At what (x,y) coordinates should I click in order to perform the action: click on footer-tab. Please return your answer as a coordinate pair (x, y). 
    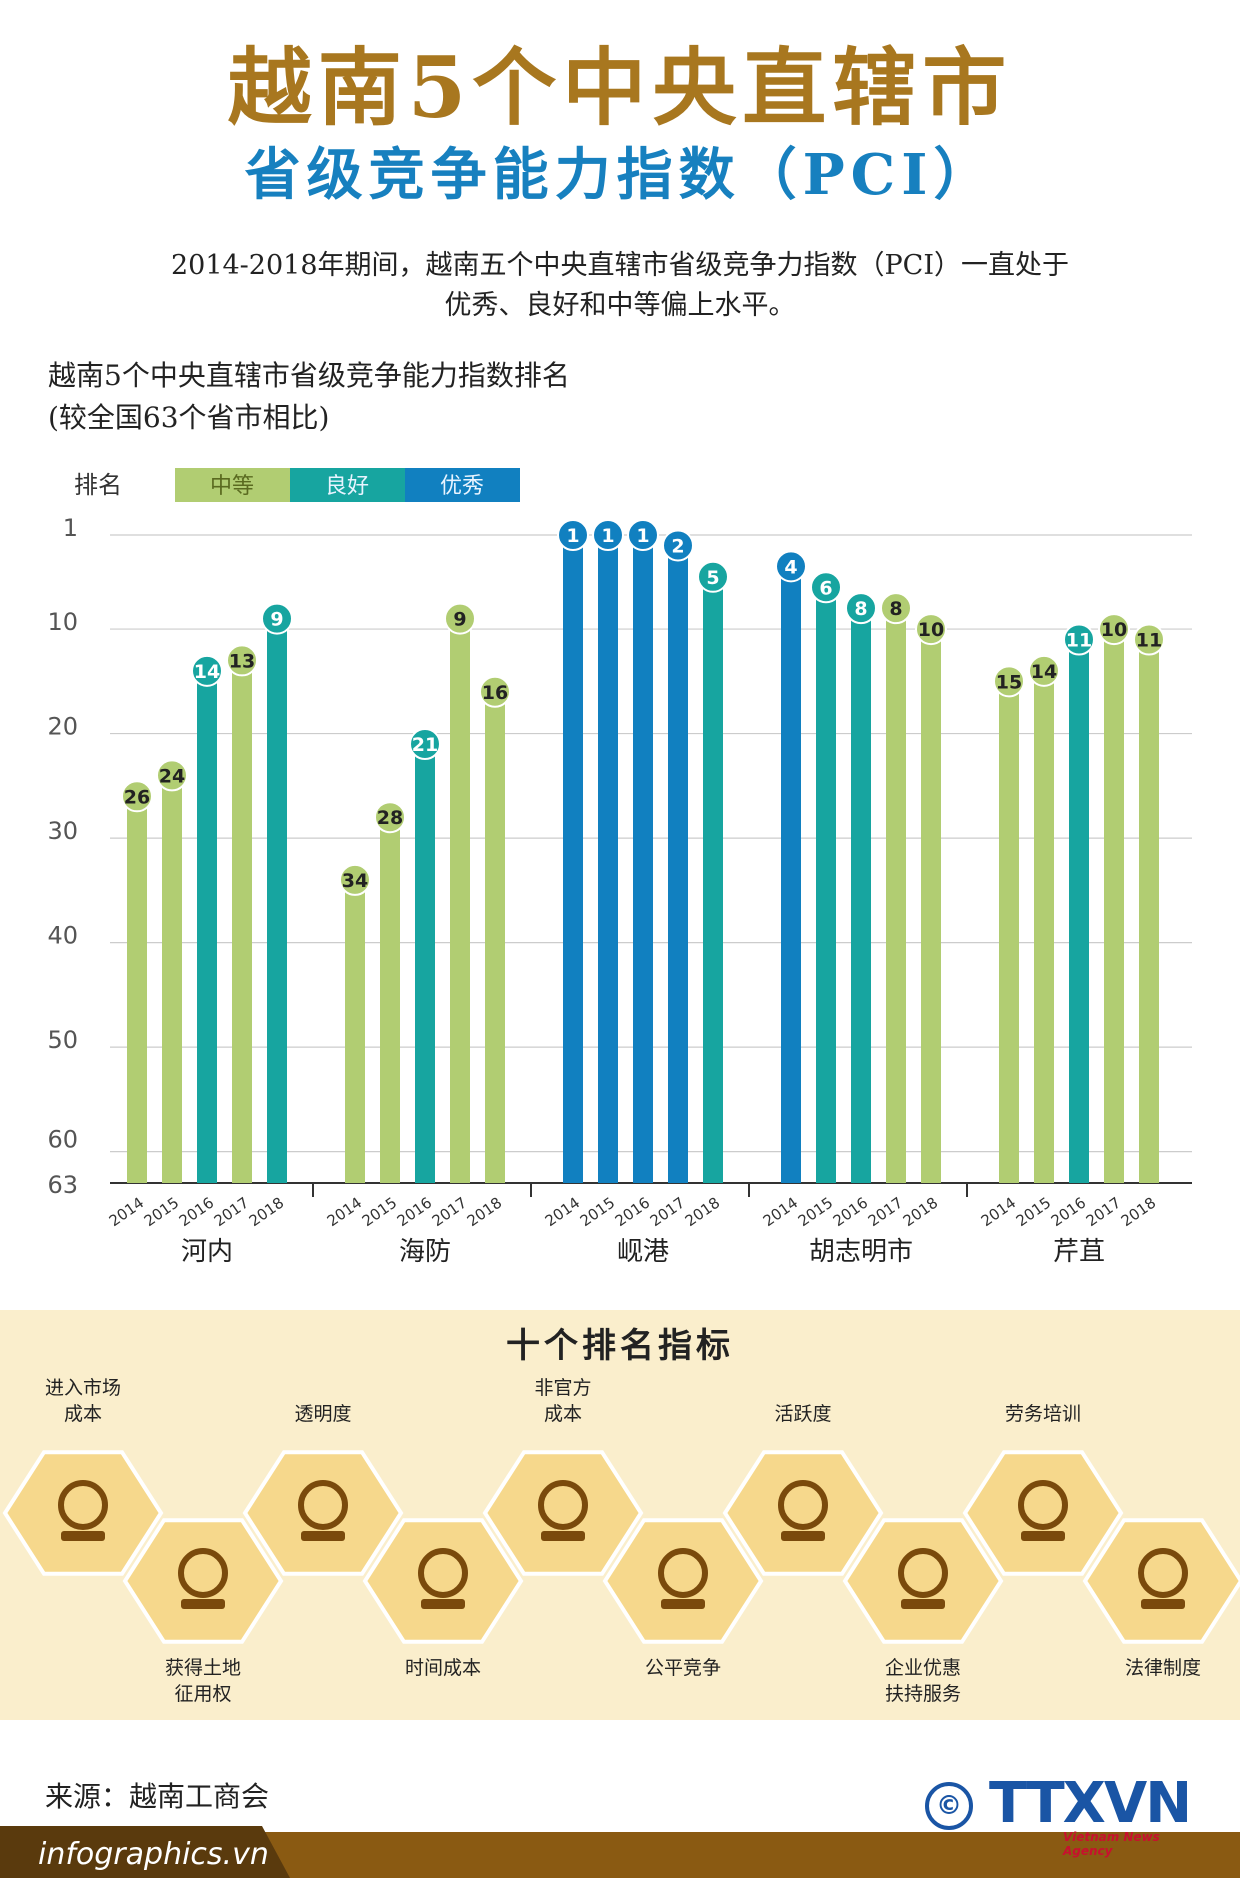
    Looking at the image, I should click on (145, 1852).